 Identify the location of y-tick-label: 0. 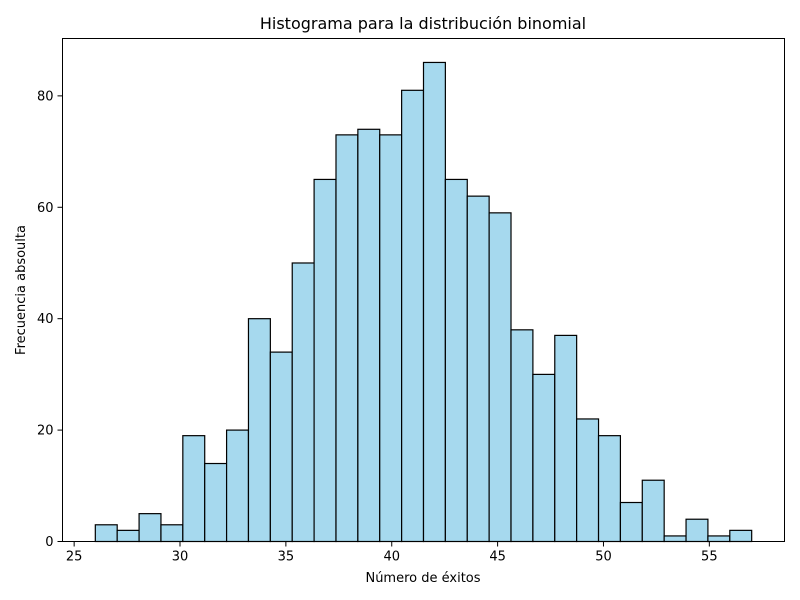
(49, 542).